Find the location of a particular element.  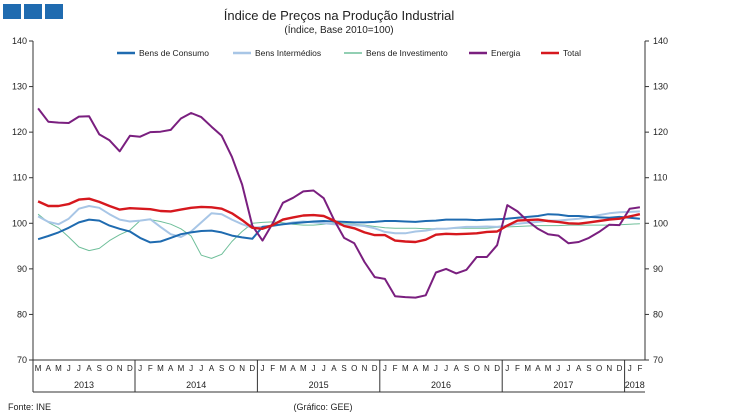

series-line-total is located at coordinates (339, 220).